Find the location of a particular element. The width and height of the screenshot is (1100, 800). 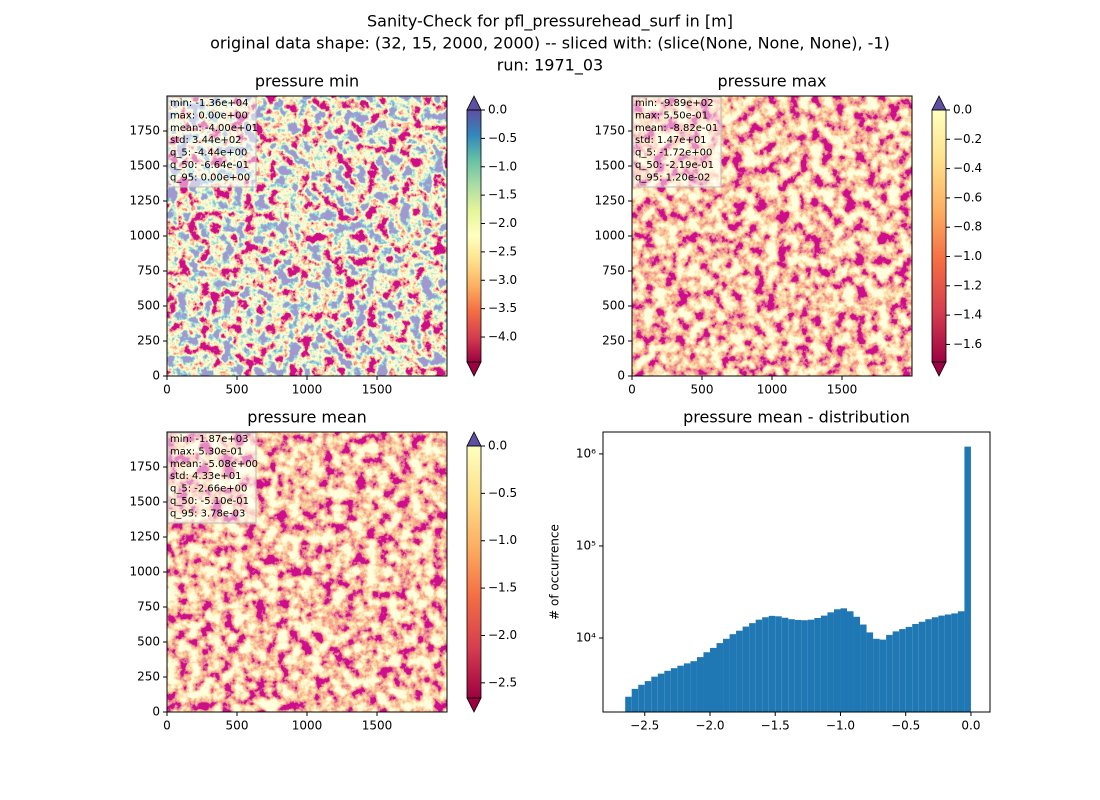

colorbar-tick-label: −0.8 is located at coordinates (967, 227).